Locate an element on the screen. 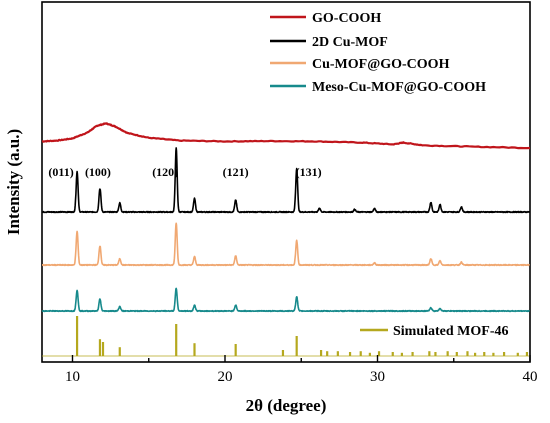  peak-annotations: (011) (100) (120) (121) (131) is located at coordinates (184, 172).